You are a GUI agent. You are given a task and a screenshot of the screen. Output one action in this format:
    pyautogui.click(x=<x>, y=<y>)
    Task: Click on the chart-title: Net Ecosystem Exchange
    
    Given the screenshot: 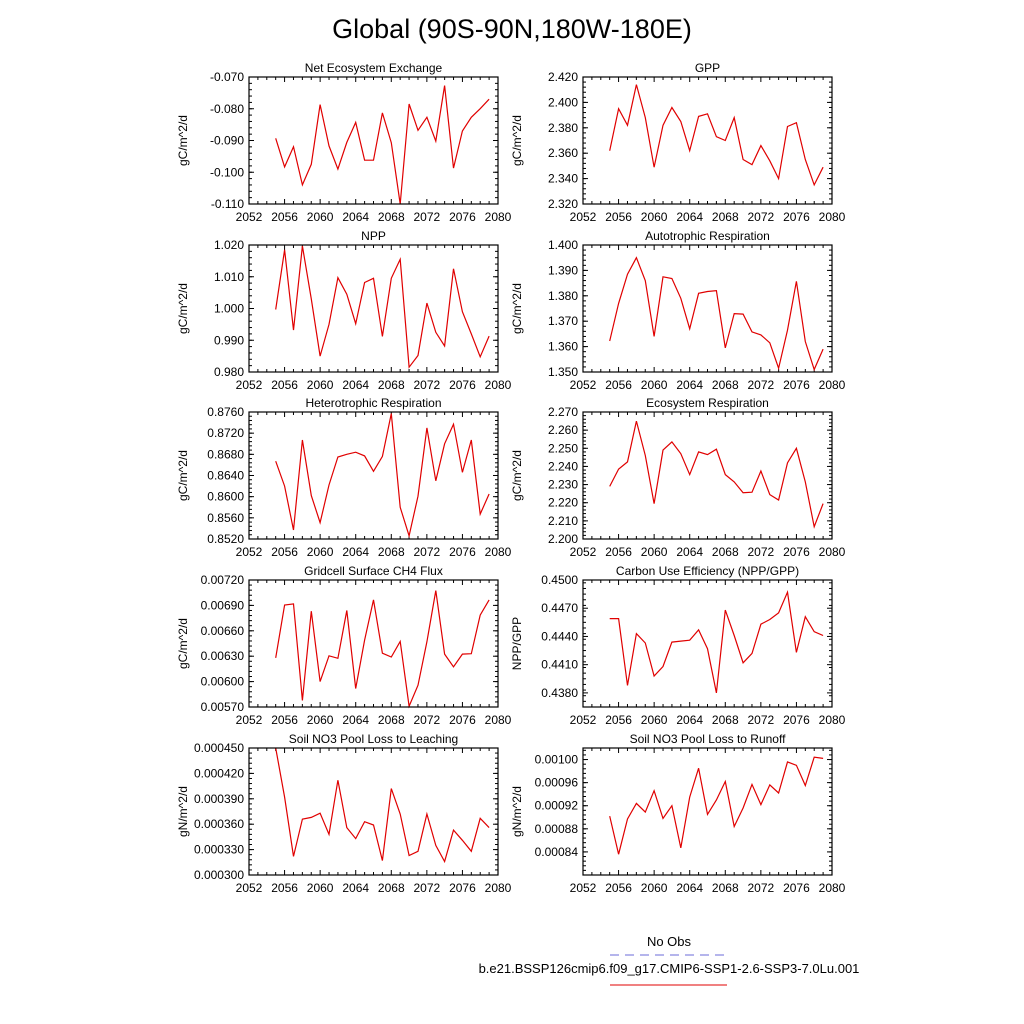 What is the action you would take?
    pyautogui.click(x=374, y=68)
    